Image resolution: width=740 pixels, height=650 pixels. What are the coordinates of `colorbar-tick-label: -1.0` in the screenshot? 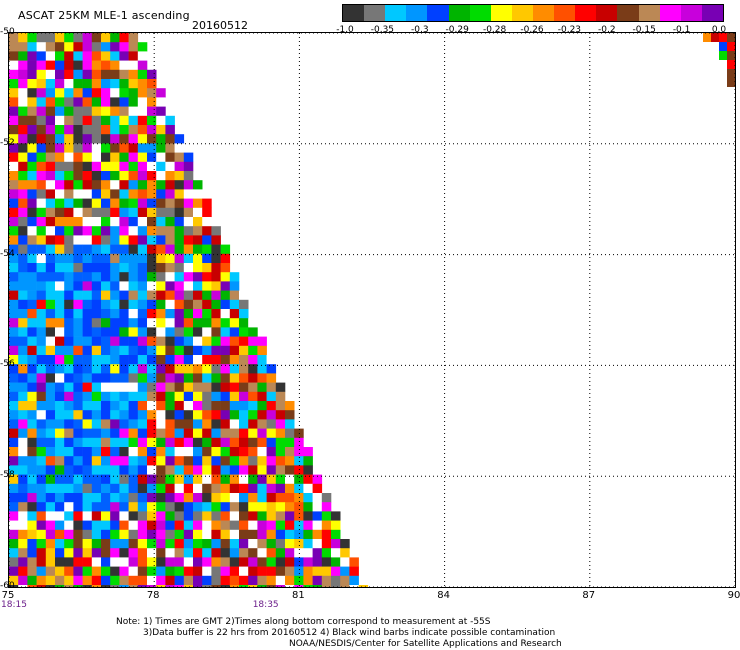 It's located at (345, 30).